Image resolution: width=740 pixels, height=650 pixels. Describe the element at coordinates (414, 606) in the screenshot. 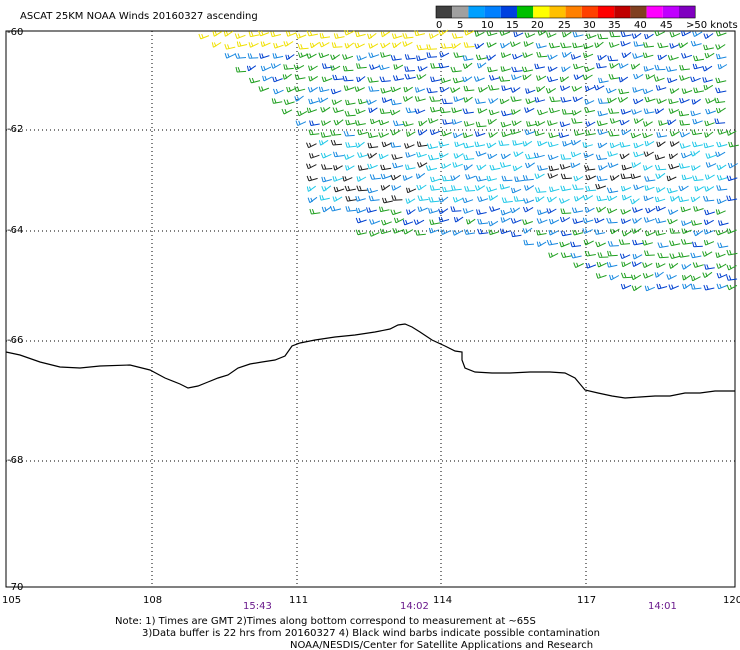

I see `time-label-2: 14:02` at that location.